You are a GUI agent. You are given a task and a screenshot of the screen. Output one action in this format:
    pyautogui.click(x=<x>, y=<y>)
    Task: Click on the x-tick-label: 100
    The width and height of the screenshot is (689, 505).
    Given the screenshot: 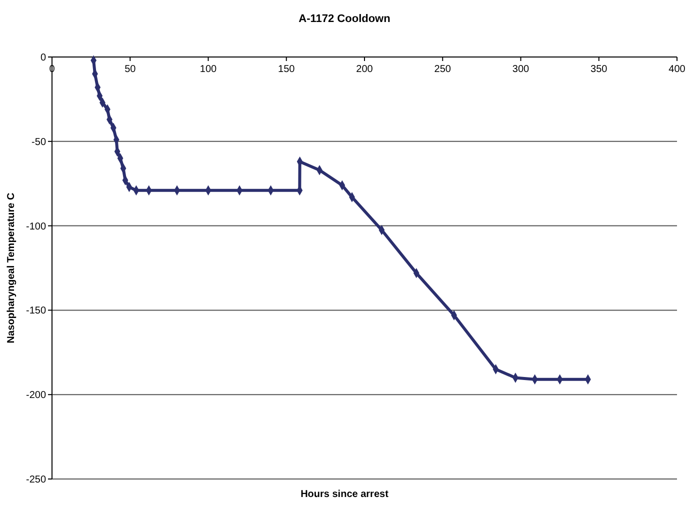 What is the action you would take?
    pyautogui.click(x=209, y=69)
    